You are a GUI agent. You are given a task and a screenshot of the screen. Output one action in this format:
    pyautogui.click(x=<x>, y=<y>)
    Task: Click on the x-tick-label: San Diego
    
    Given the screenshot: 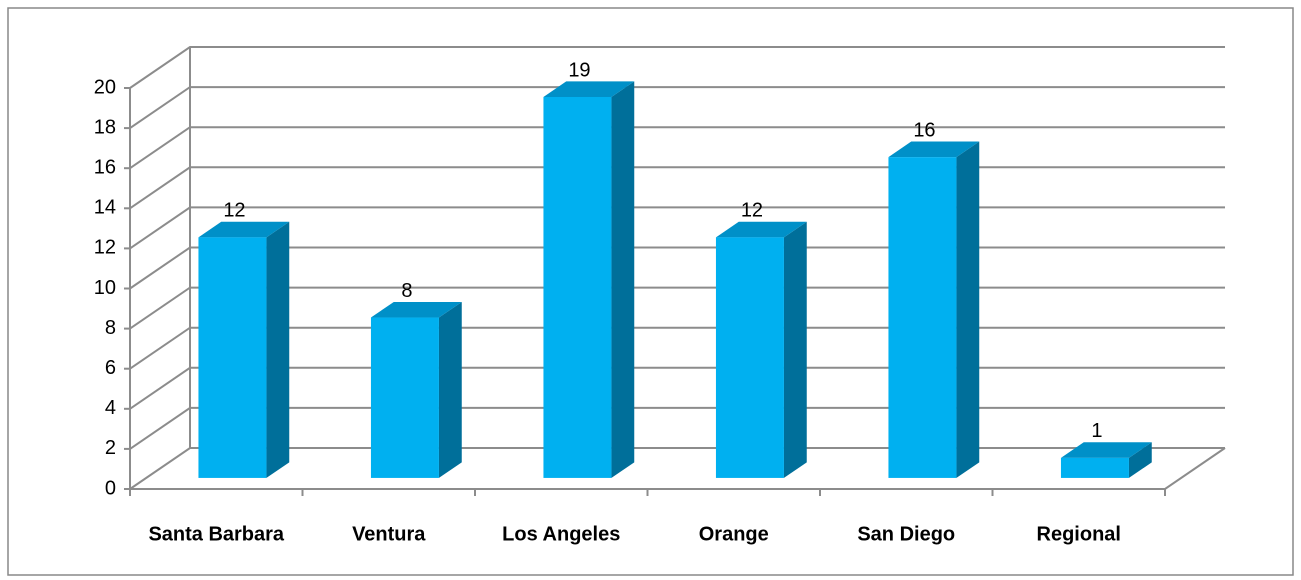 What is the action you would take?
    pyautogui.click(x=906, y=534)
    